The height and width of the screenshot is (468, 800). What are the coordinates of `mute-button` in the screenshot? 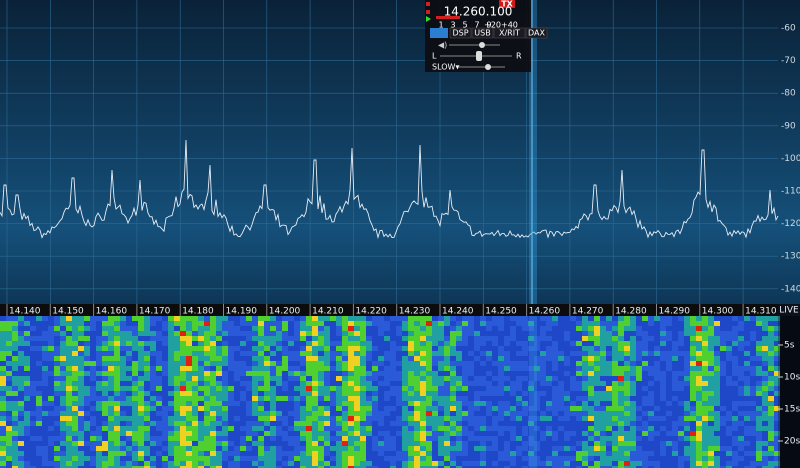 It's located at (439, 33).